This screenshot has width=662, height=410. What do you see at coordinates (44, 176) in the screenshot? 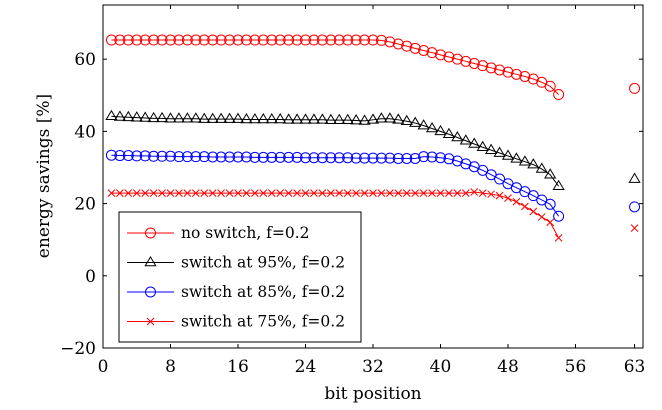
I see `y-axis-label: energy savings [%]` at bounding box center [44, 176].